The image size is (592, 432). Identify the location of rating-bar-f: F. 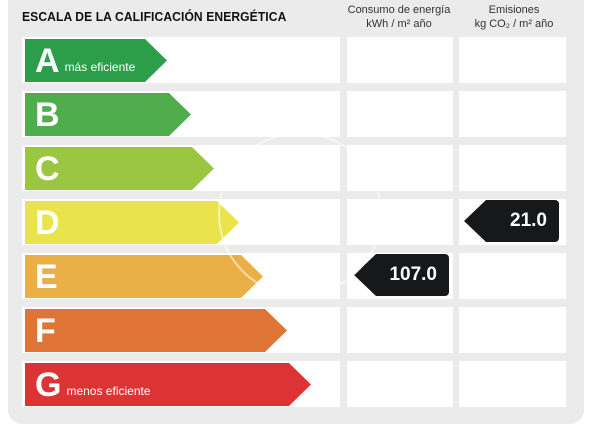
(156, 330).